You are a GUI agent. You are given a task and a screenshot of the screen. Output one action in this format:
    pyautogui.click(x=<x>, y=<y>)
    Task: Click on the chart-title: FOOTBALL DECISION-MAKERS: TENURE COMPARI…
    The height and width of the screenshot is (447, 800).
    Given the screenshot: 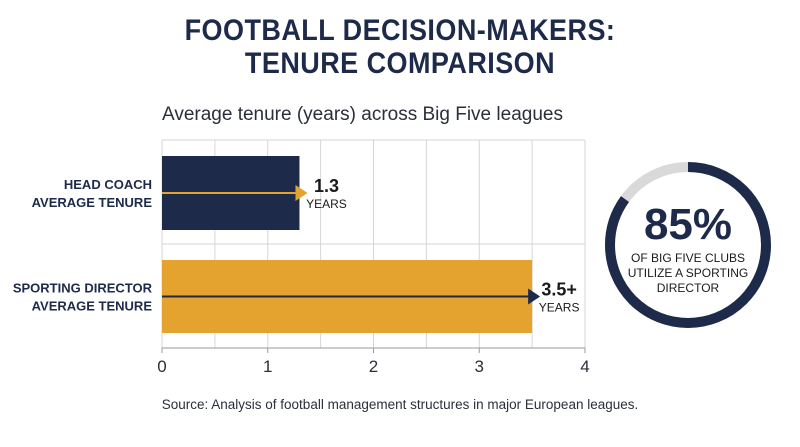 What is the action you would take?
    pyautogui.click(x=400, y=47)
    